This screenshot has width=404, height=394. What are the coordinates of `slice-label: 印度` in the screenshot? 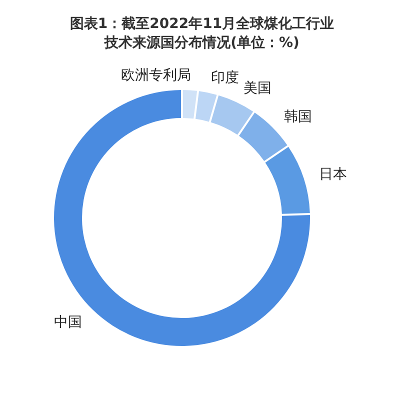 It's located at (225, 78).